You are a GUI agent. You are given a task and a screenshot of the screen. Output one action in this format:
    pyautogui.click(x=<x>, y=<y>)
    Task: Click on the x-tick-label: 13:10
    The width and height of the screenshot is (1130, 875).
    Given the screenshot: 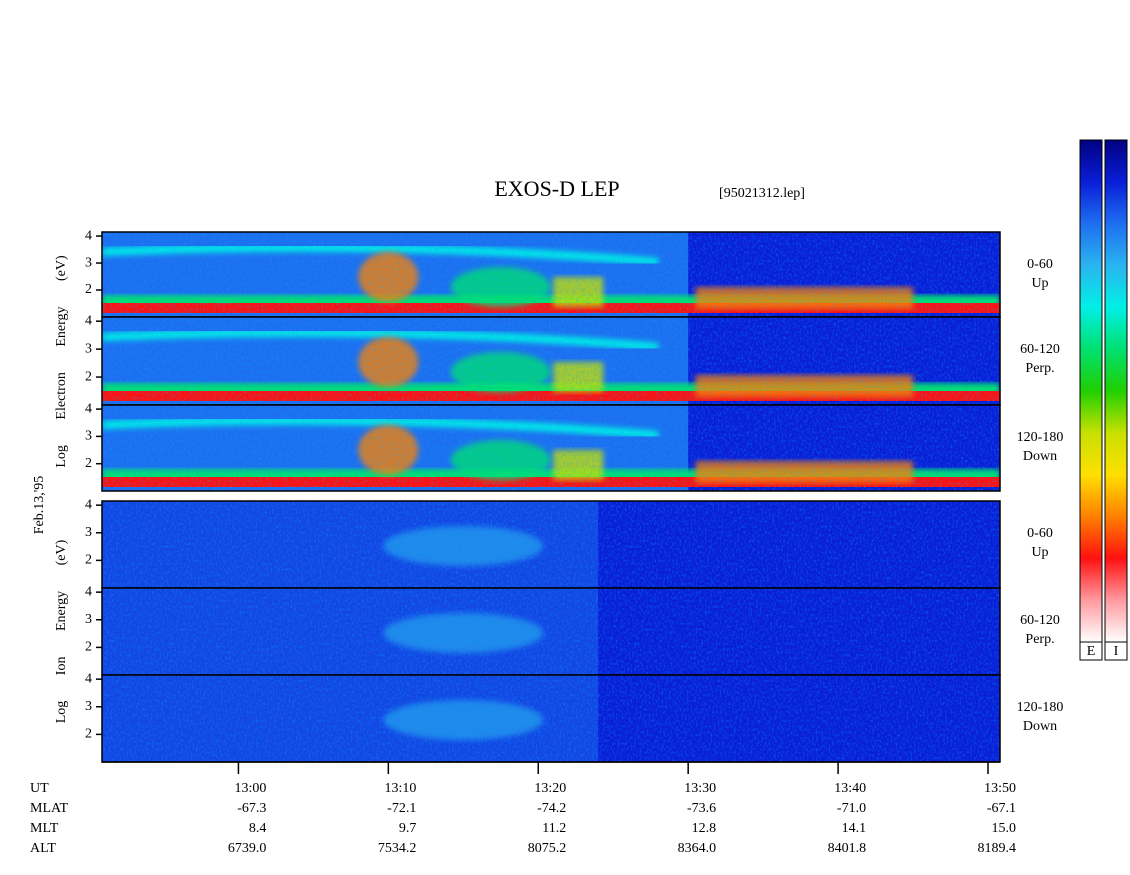 What is the action you would take?
    pyautogui.click(x=400, y=788)
    